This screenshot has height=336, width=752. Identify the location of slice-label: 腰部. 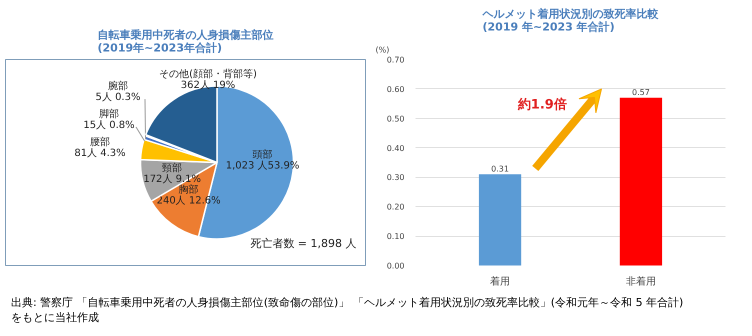
(100, 142).